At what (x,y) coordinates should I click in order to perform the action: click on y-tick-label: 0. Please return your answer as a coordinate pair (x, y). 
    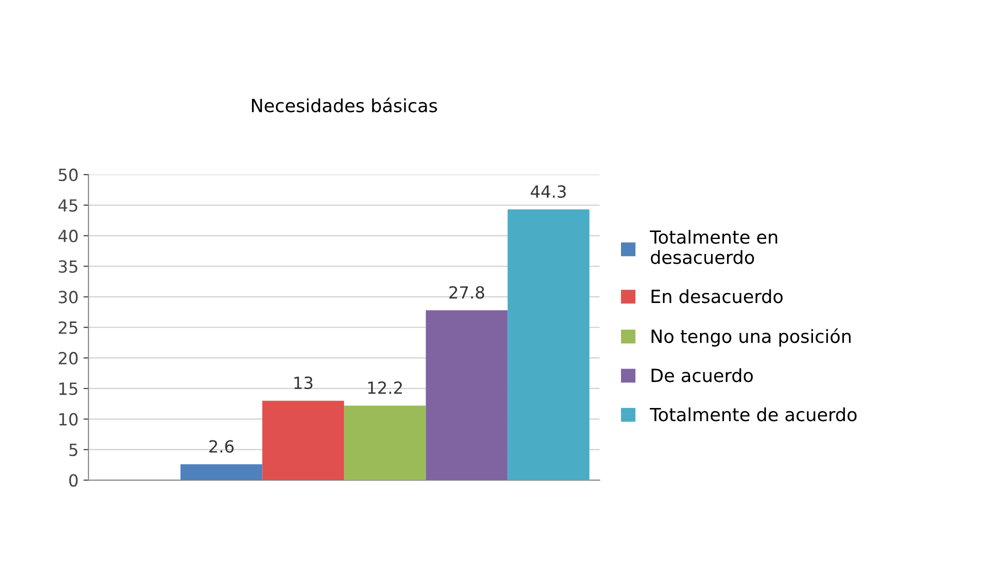
    Looking at the image, I should click on (73, 480).